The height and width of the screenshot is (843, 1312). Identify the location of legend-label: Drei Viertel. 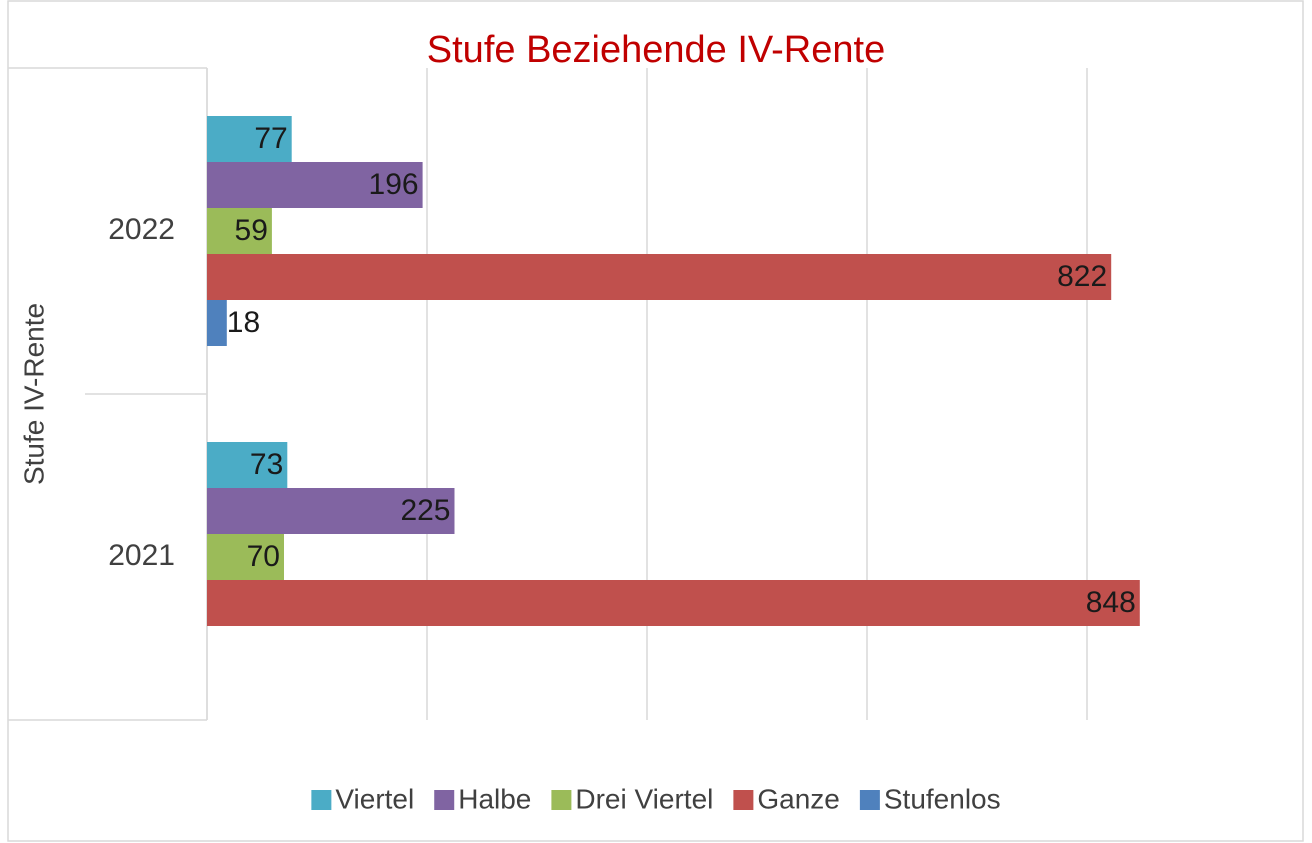
(644, 798).